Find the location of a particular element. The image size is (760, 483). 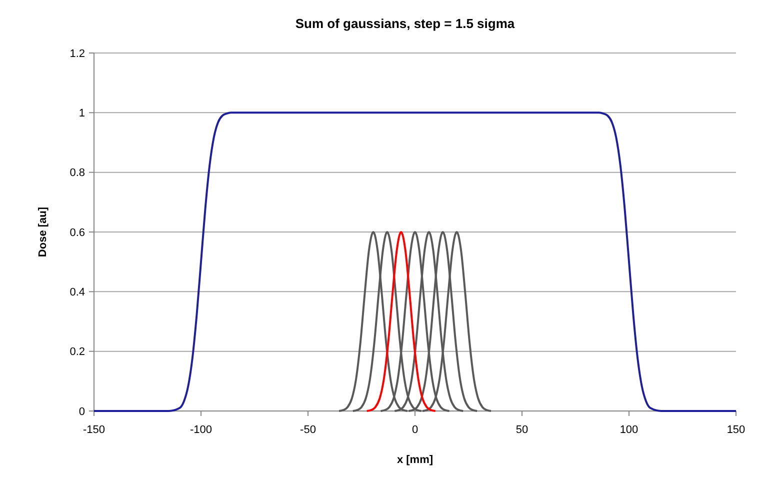

y-tick-label: 0.4 is located at coordinates (77, 292).